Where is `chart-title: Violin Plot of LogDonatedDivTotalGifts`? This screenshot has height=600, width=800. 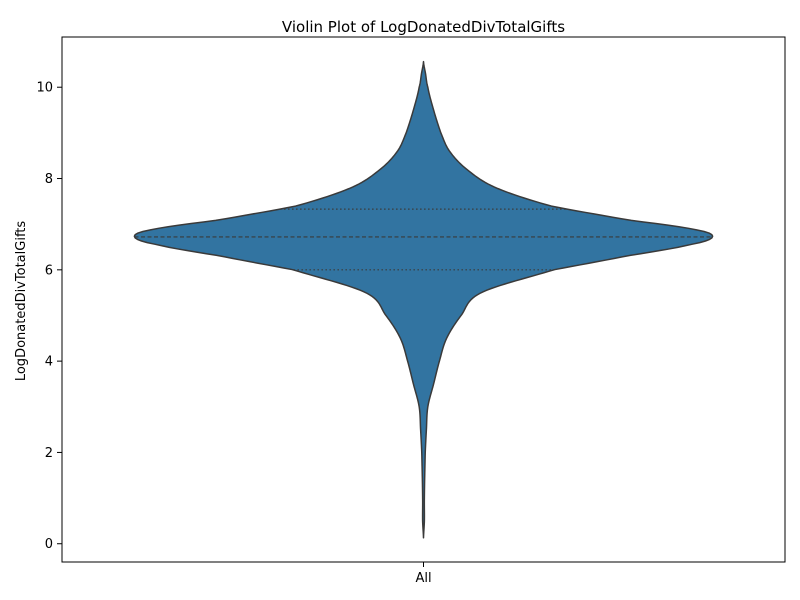 chart-title: Violin Plot of LogDonatedDivTotalGifts is located at coordinates (423, 27).